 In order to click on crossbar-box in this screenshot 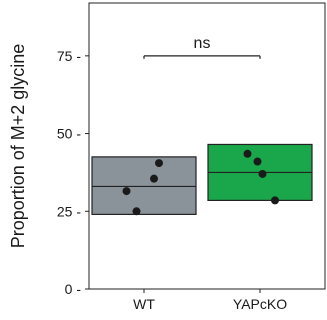, I will do `click(144, 185)`.